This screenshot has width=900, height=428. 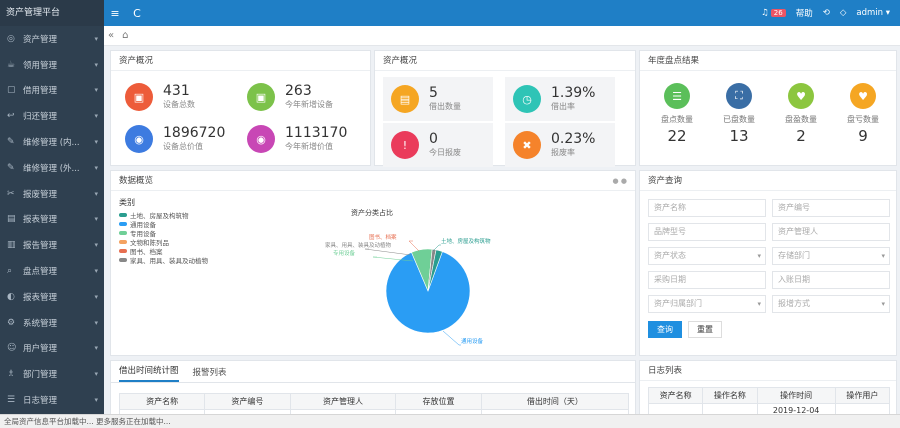 I want to click on stat-card: ▣ 431 设备总数, so click(x=160, y=97).